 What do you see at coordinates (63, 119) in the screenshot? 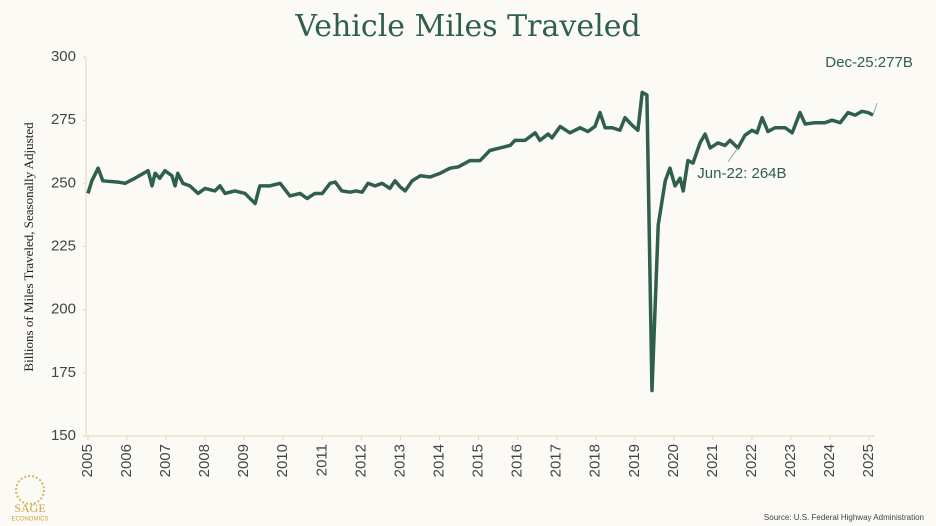
I see `y-tick-label: 275` at bounding box center [63, 119].